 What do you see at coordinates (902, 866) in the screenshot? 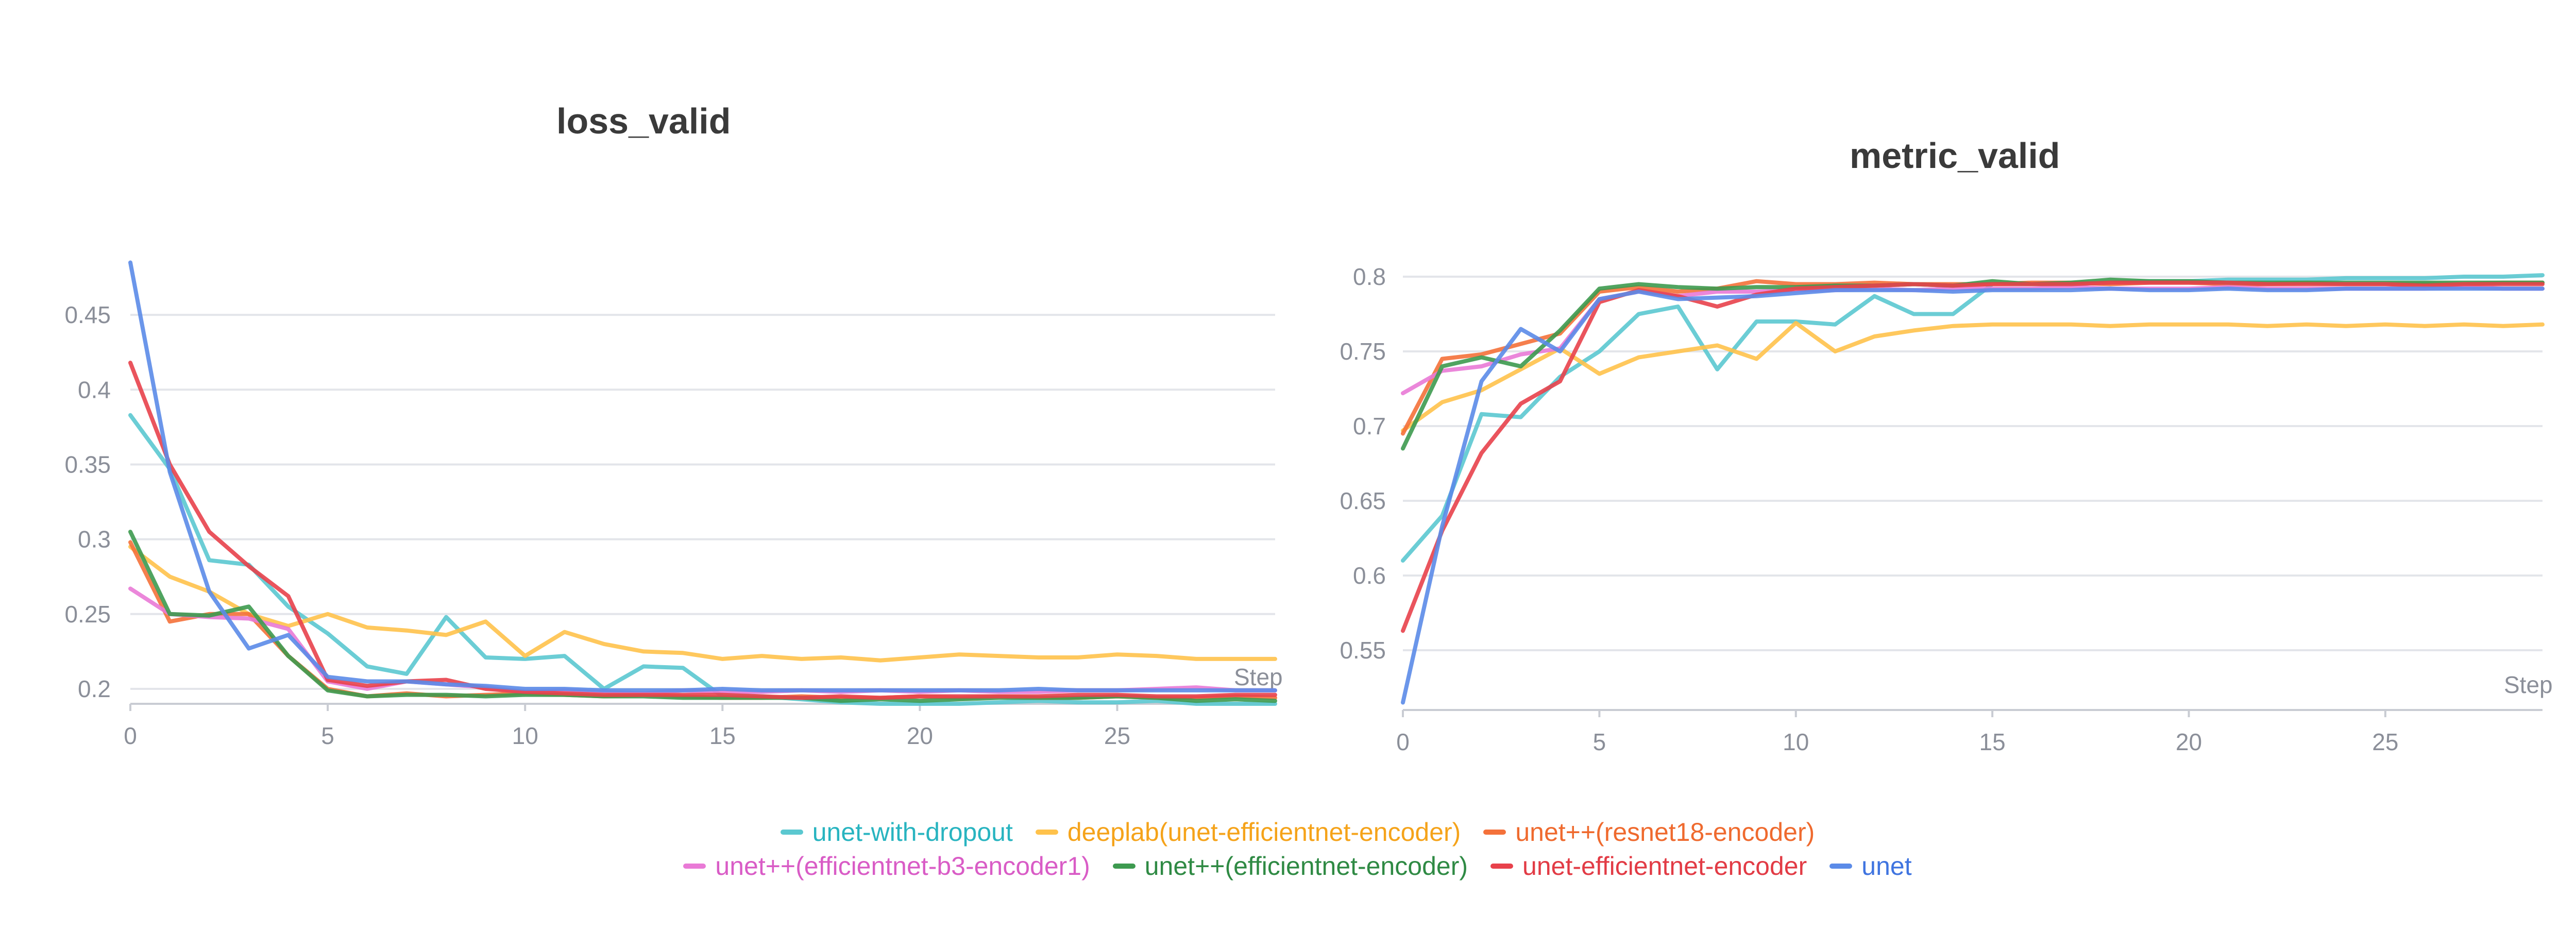
I see `legend-label: unet++(efficientnet-b3-encoder1)` at bounding box center [902, 866].